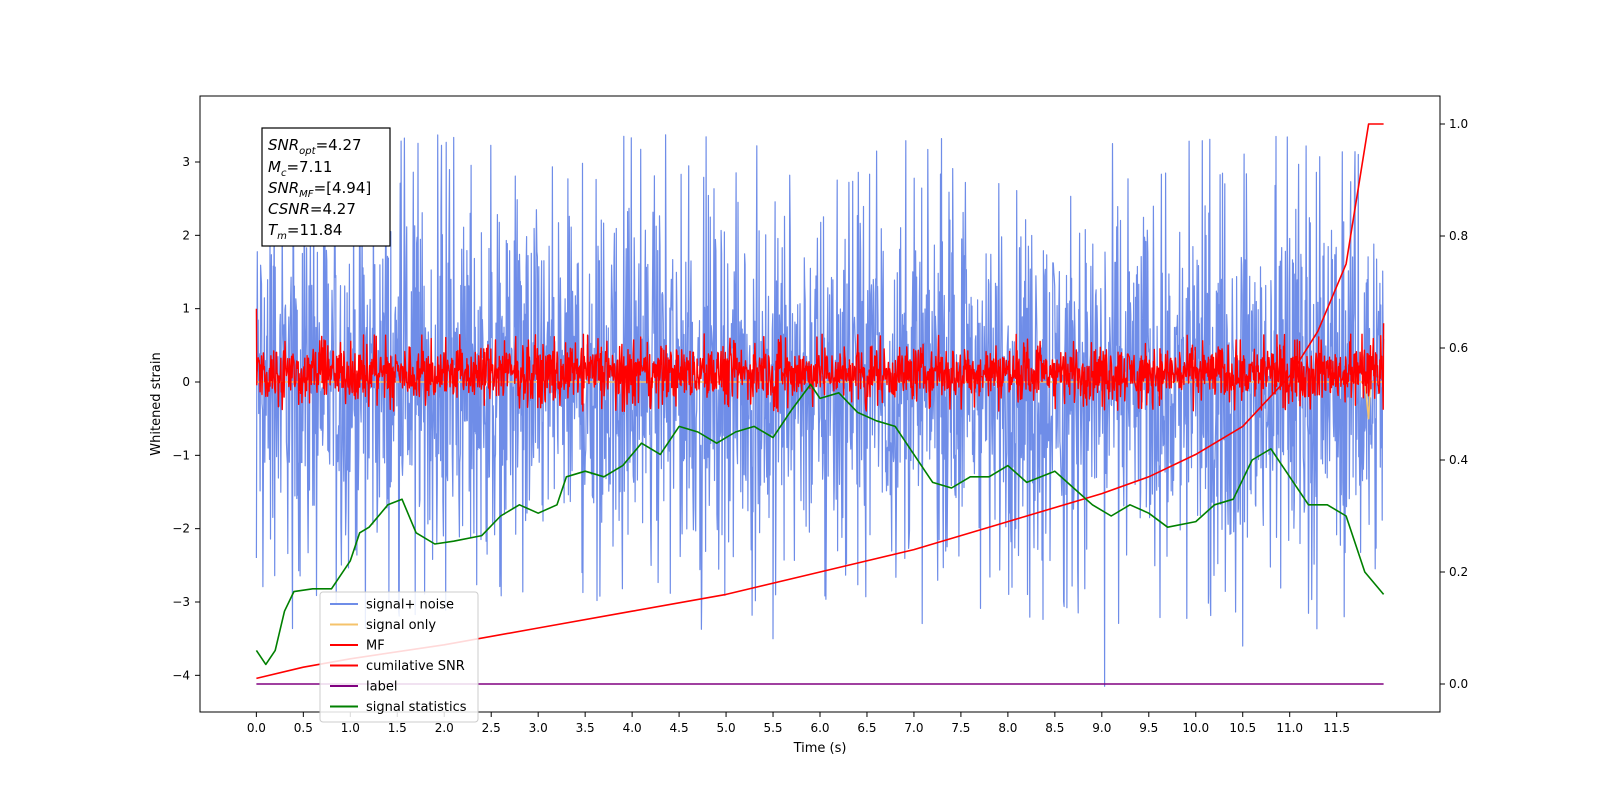  What do you see at coordinates (1458, 460) in the screenshot?
I see `y2-tick-label: 0.4` at bounding box center [1458, 460].